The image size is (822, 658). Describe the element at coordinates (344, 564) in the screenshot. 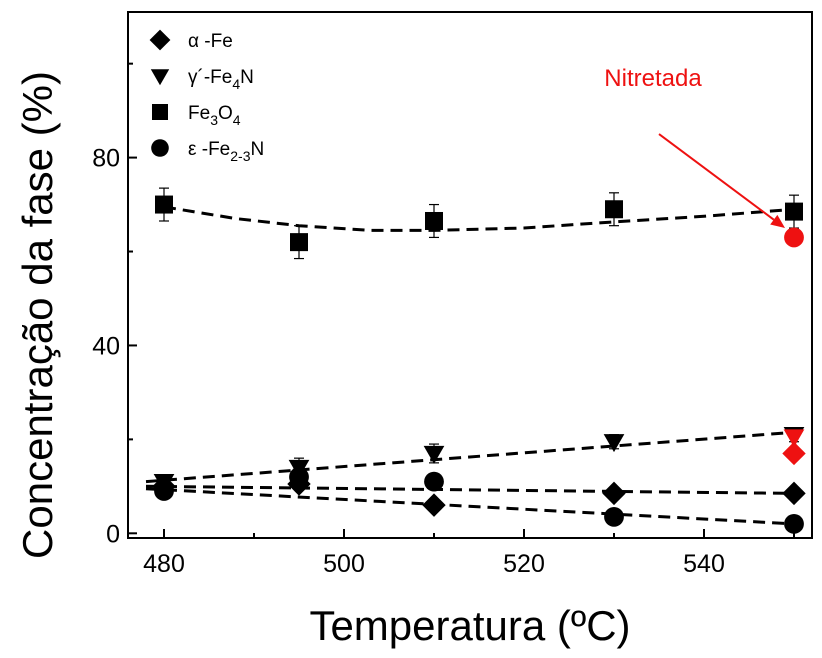

I see `x-tick-label: 500` at that location.